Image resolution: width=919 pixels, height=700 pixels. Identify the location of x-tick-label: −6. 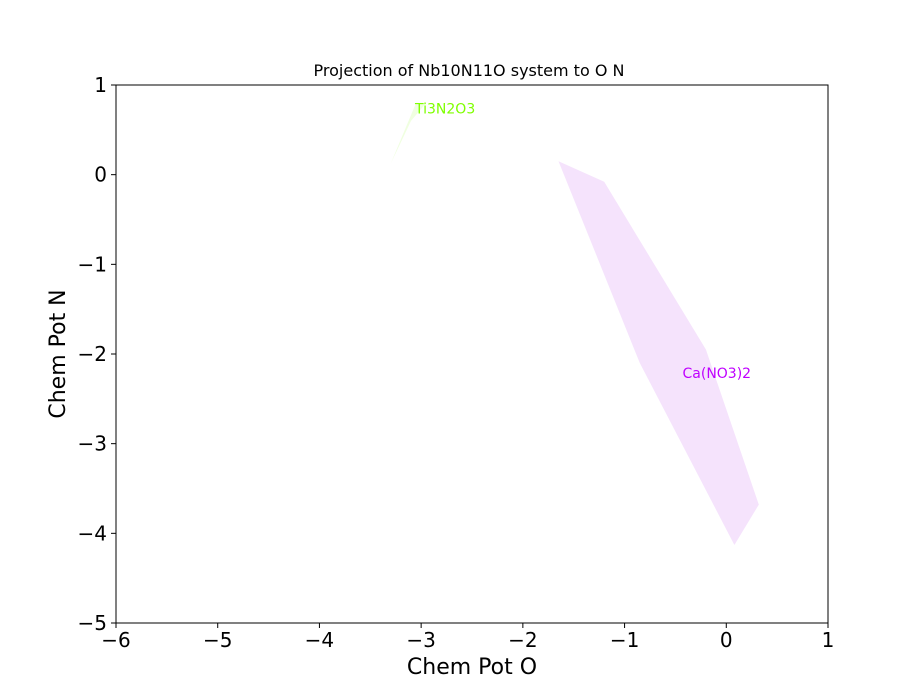
(115, 640).